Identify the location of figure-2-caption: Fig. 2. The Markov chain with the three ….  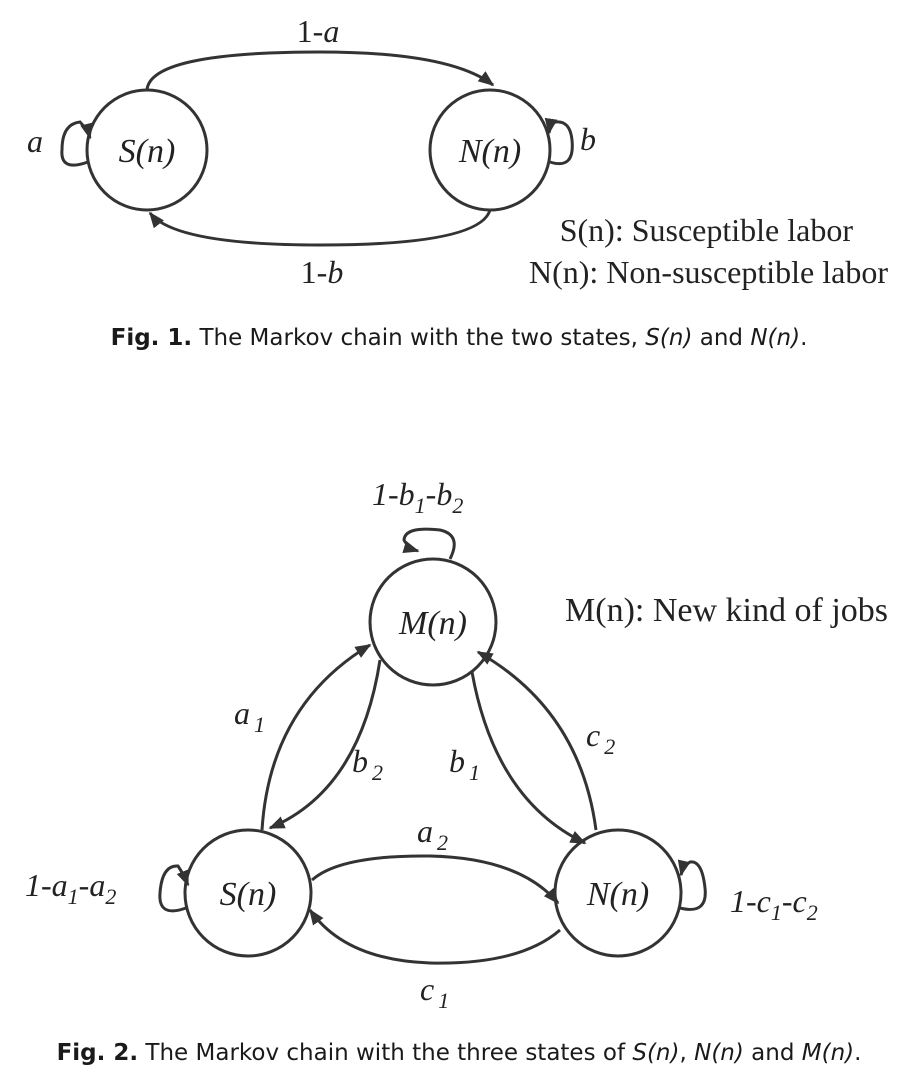
(459, 1053).